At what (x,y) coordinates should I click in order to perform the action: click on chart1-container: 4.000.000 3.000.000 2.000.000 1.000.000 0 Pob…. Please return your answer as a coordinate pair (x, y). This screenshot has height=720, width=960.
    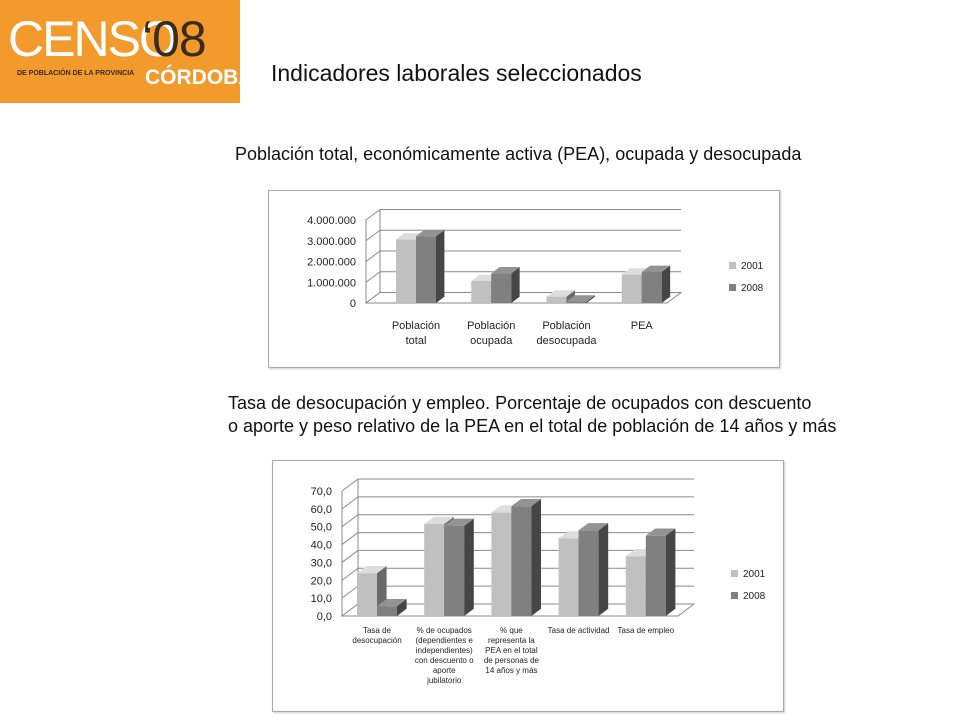
    Looking at the image, I should click on (524, 279).